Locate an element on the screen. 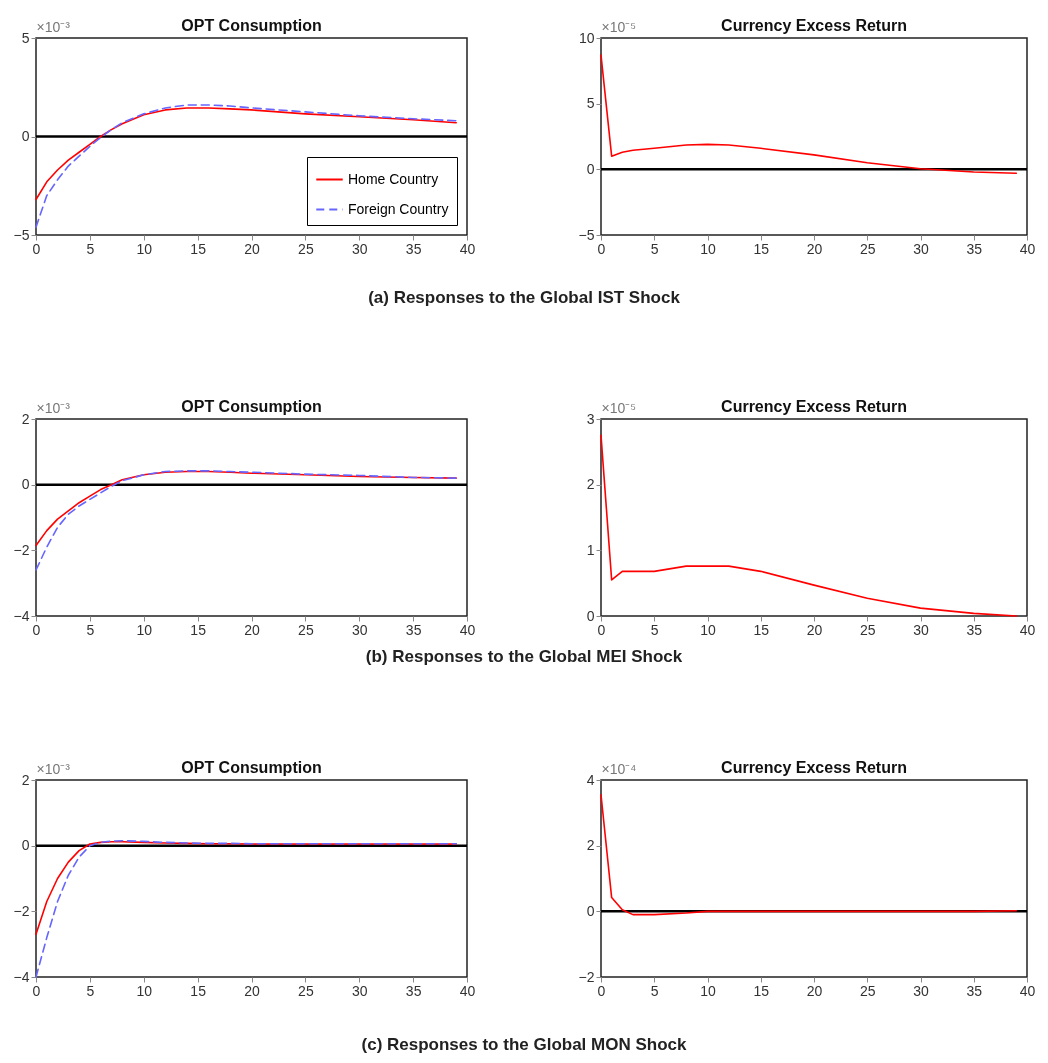 This screenshot has width=1048, height=1063. text: (b) Responses to the Global MEI Shock is located at coordinates (524, 657).